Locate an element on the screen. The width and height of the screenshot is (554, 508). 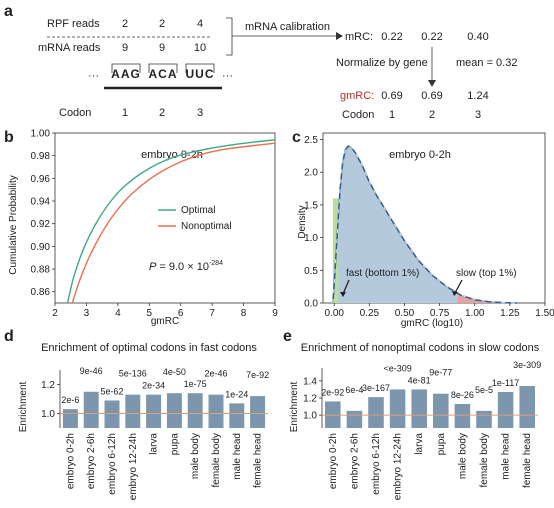
bar-annotation: 9e-77 is located at coordinates (440, 373).